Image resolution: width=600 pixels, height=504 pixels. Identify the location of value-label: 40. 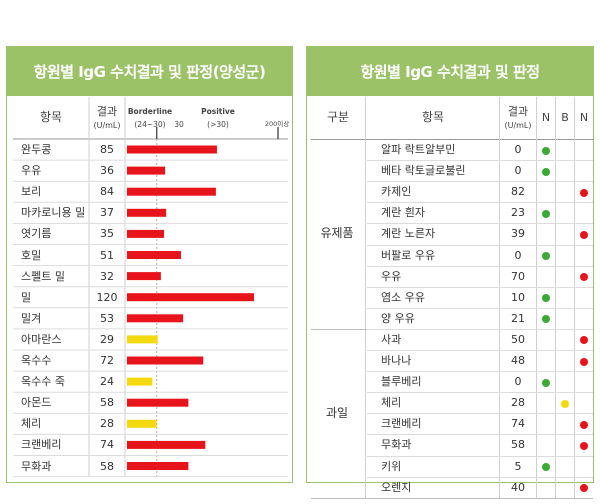
(518, 487).